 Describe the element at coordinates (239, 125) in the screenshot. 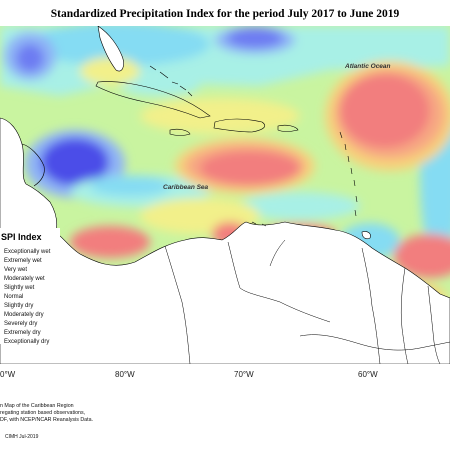

I see `hispaniola-land` at that location.